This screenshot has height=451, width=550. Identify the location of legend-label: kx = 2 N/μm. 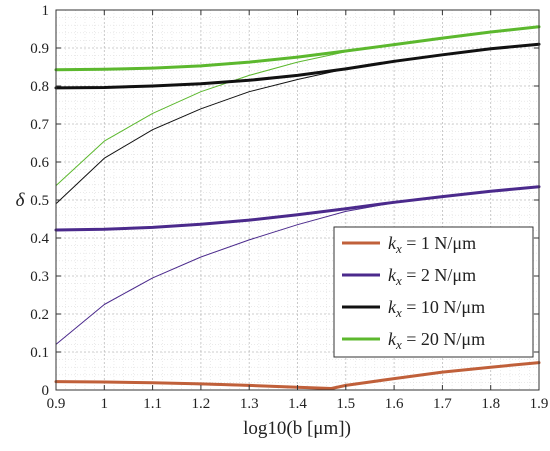
(432, 276).